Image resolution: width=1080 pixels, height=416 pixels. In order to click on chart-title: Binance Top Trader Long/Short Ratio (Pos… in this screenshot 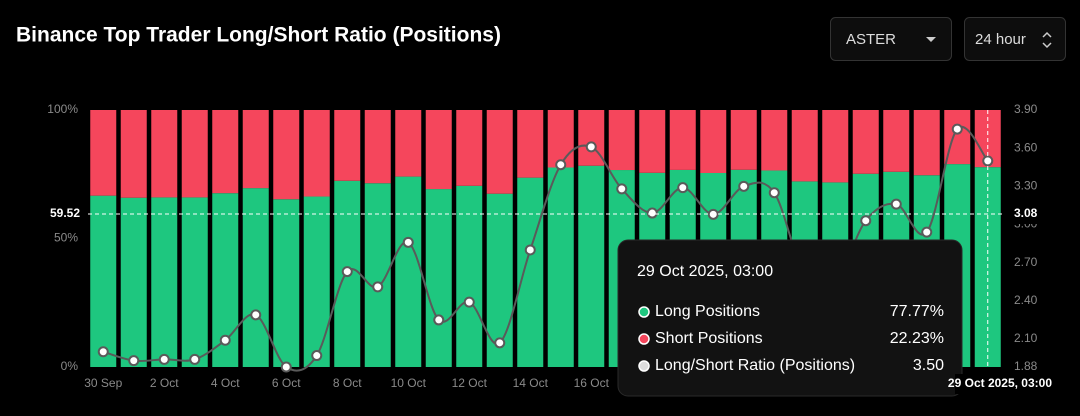, I will do `click(258, 35)`.